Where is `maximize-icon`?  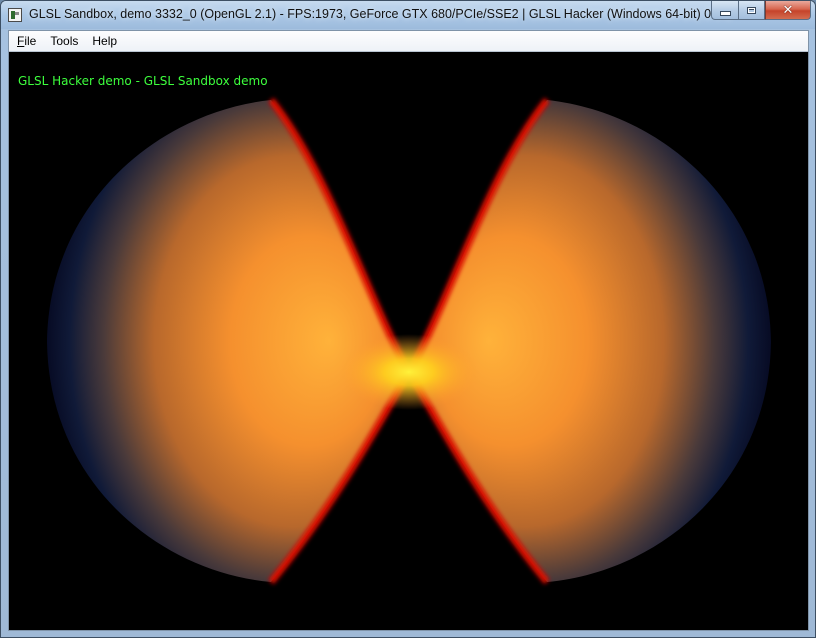 maximize-icon is located at coordinates (751, 10).